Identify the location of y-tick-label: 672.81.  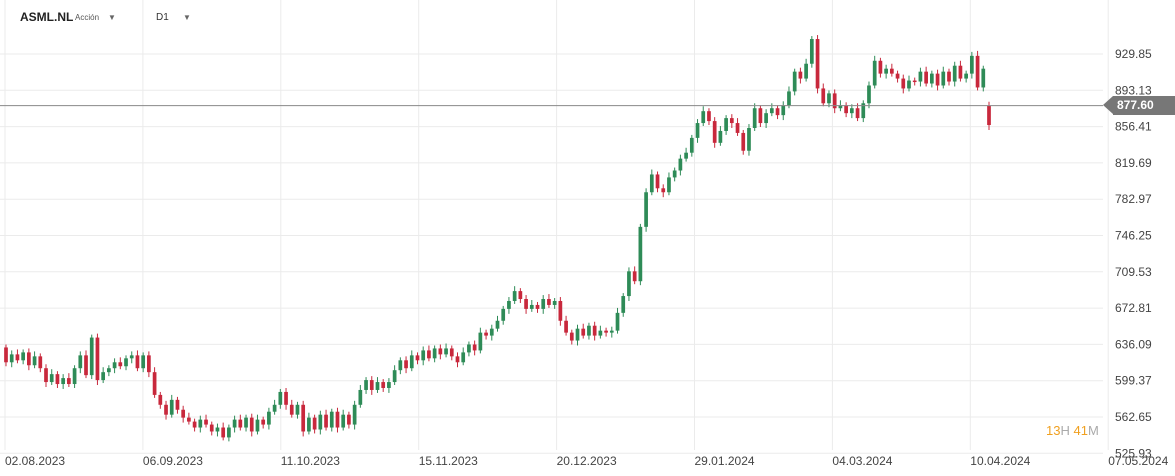
(1133, 308).